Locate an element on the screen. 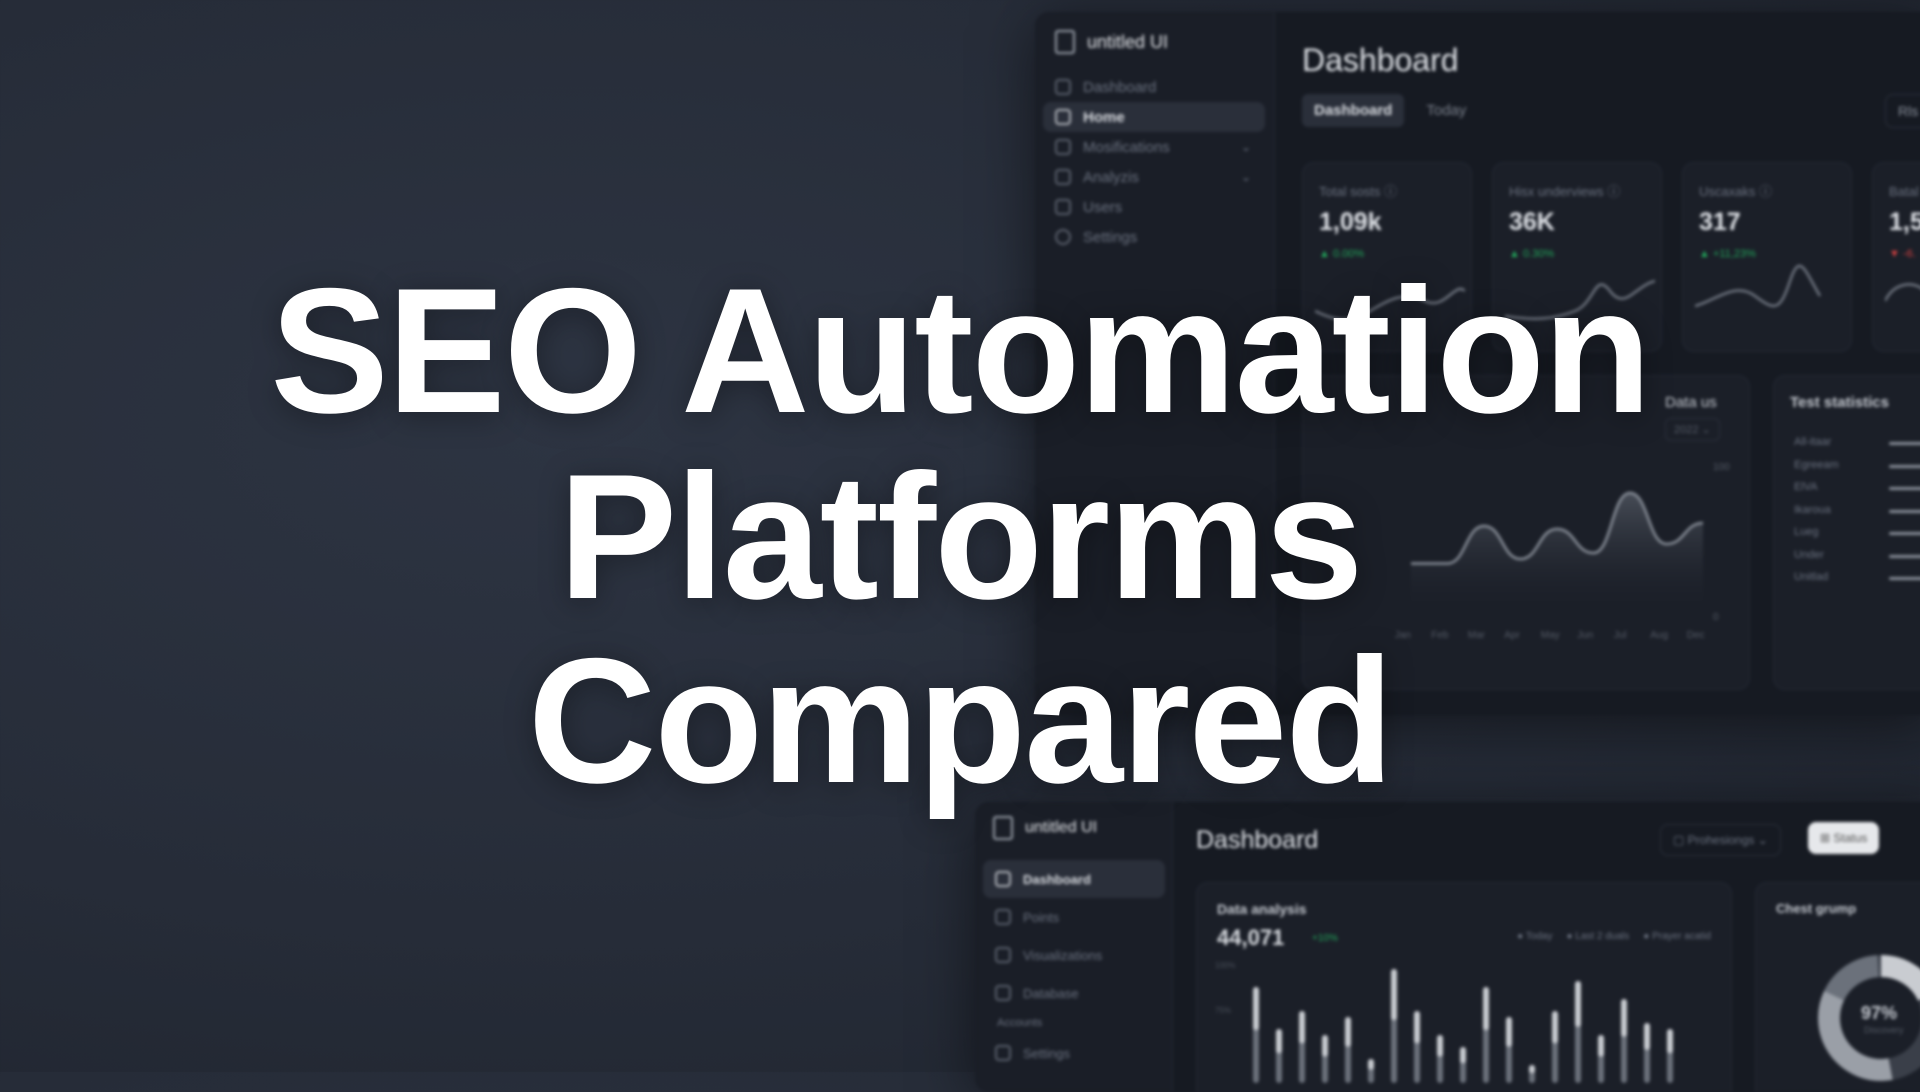 This screenshot has height=1092, width=1920. sidebar-item-users: Users is located at coordinates (1154, 207).